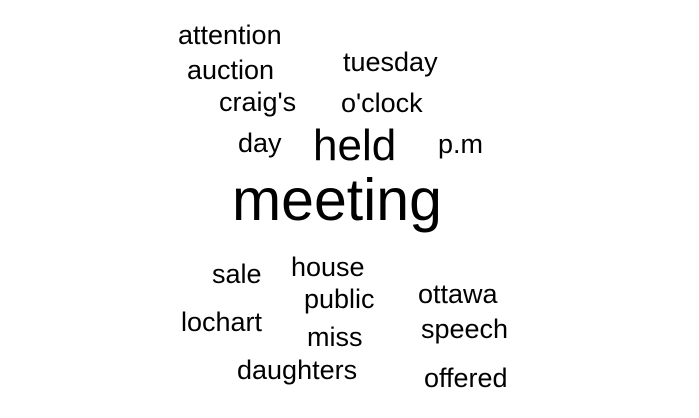  What do you see at coordinates (335, 337) in the screenshot?
I see `word-miss: miss` at bounding box center [335, 337].